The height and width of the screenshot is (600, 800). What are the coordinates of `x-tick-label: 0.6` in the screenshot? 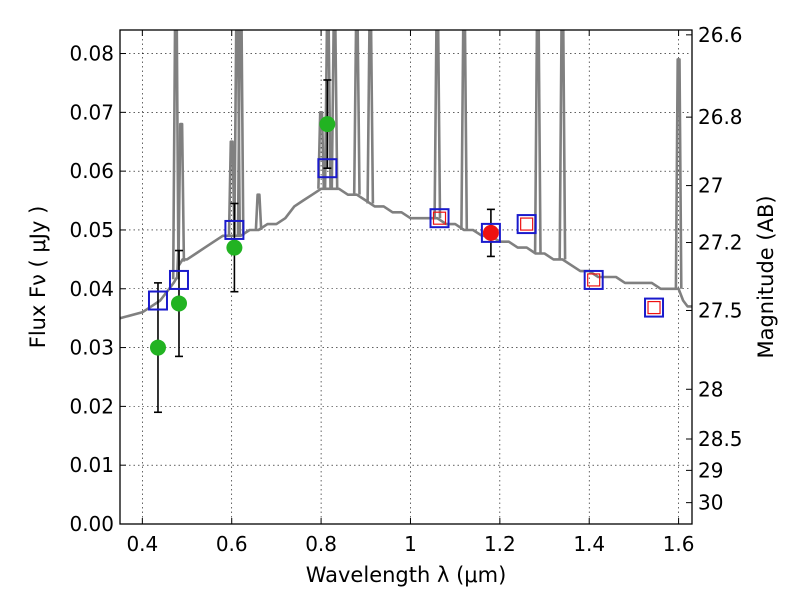 It's located at (232, 544).